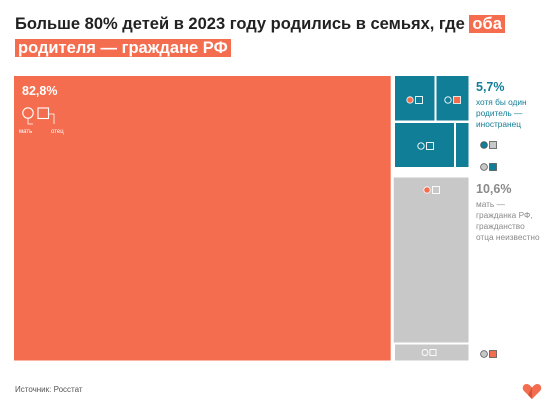 This screenshot has height=407, width=557. I want to click on legend-label-mother: мать, so click(25, 132).